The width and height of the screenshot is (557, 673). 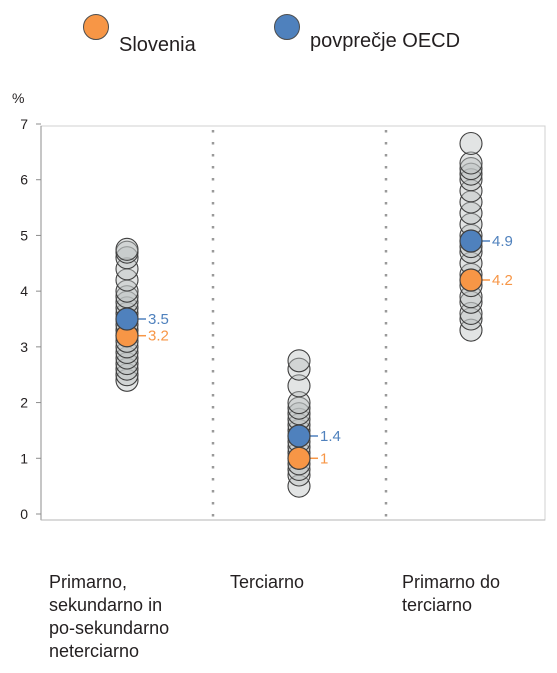 What do you see at coordinates (24, 403) in the screenshot?
I see `y-tick-label: 2` at bounding box center [24, 403].